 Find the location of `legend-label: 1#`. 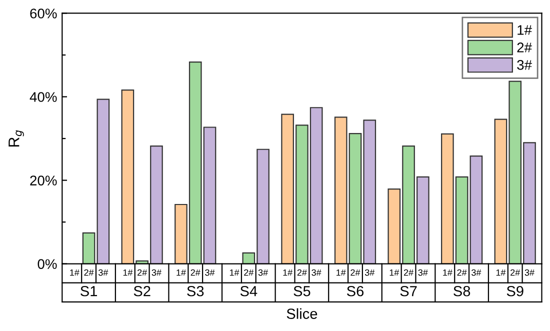

legend-label: 1# is located at coordinates (525, 30).